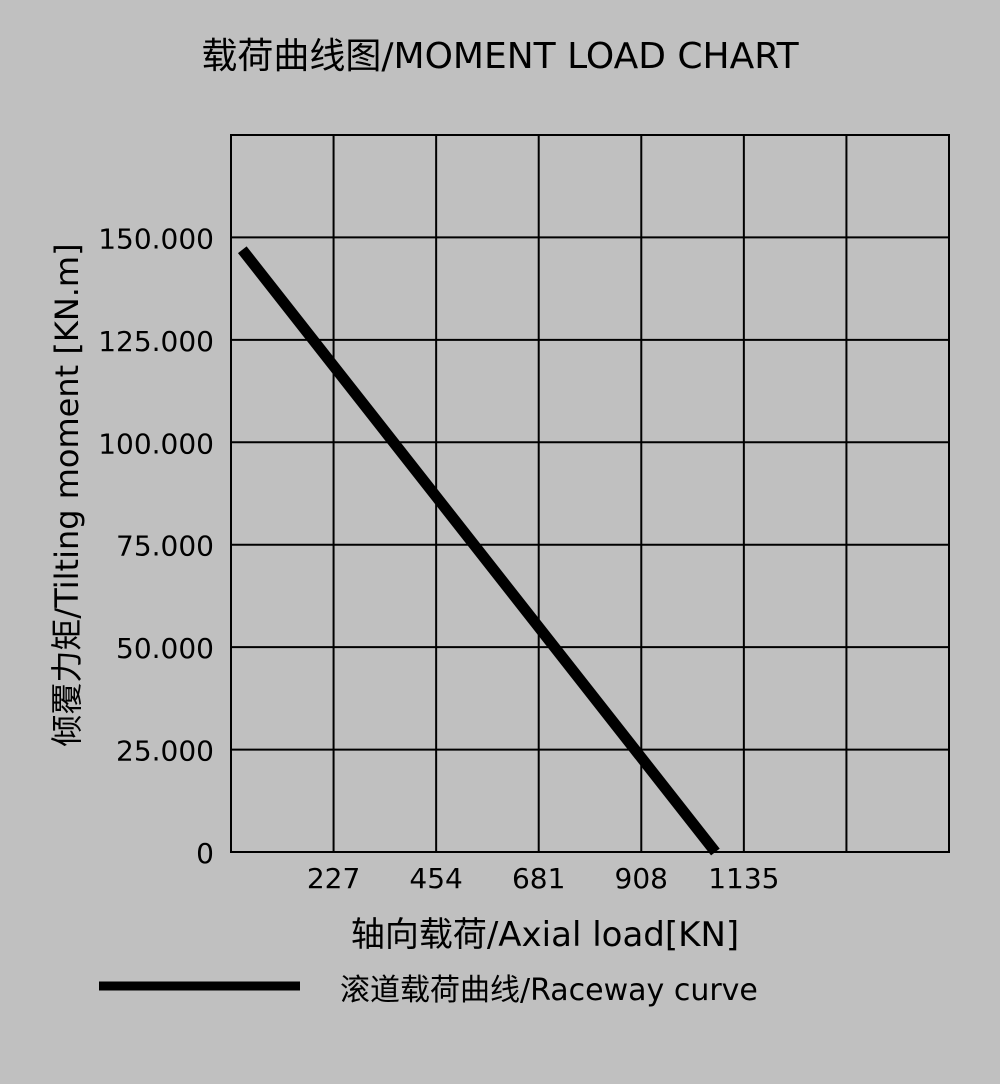 The width and height of the screenshot is (1000, 1084). Describe the element at coordinates (549, 990) in the screenshot. I see `legend-label: 滚道载荷曲线/Raceway curve` at that location.